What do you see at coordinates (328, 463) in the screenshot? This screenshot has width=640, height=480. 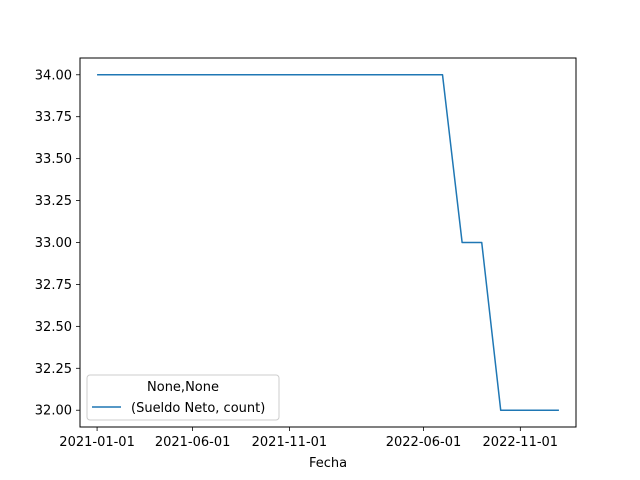 I see `x-axis-label: Fecha` at bounding box center [328, 463].